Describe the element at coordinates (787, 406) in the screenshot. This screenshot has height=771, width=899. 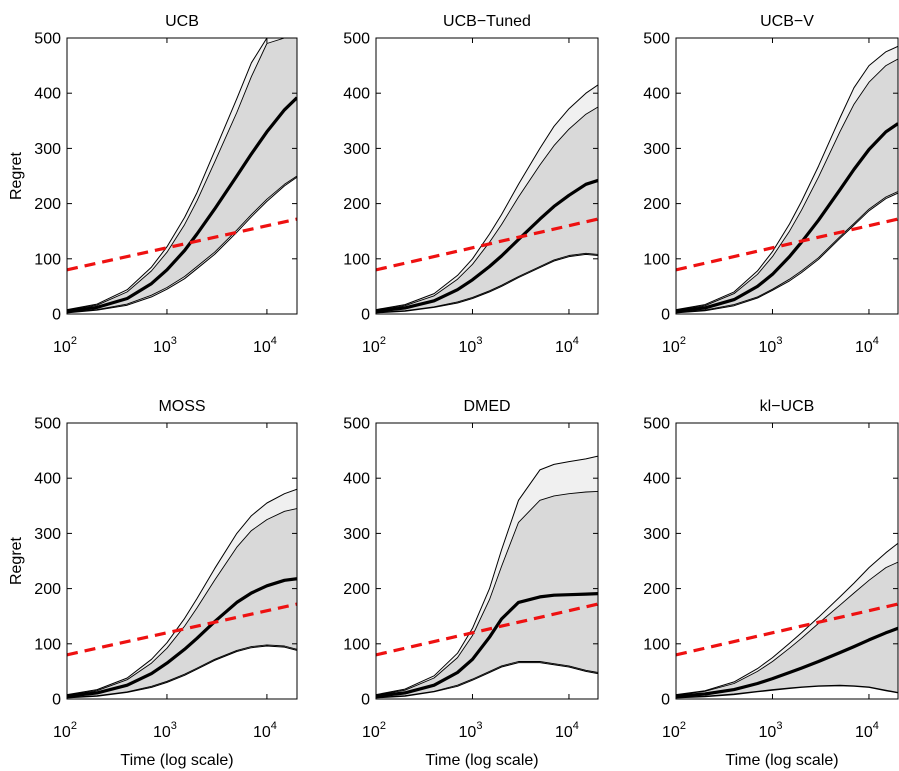
I see `panel-title: kl−UCB` at that location.